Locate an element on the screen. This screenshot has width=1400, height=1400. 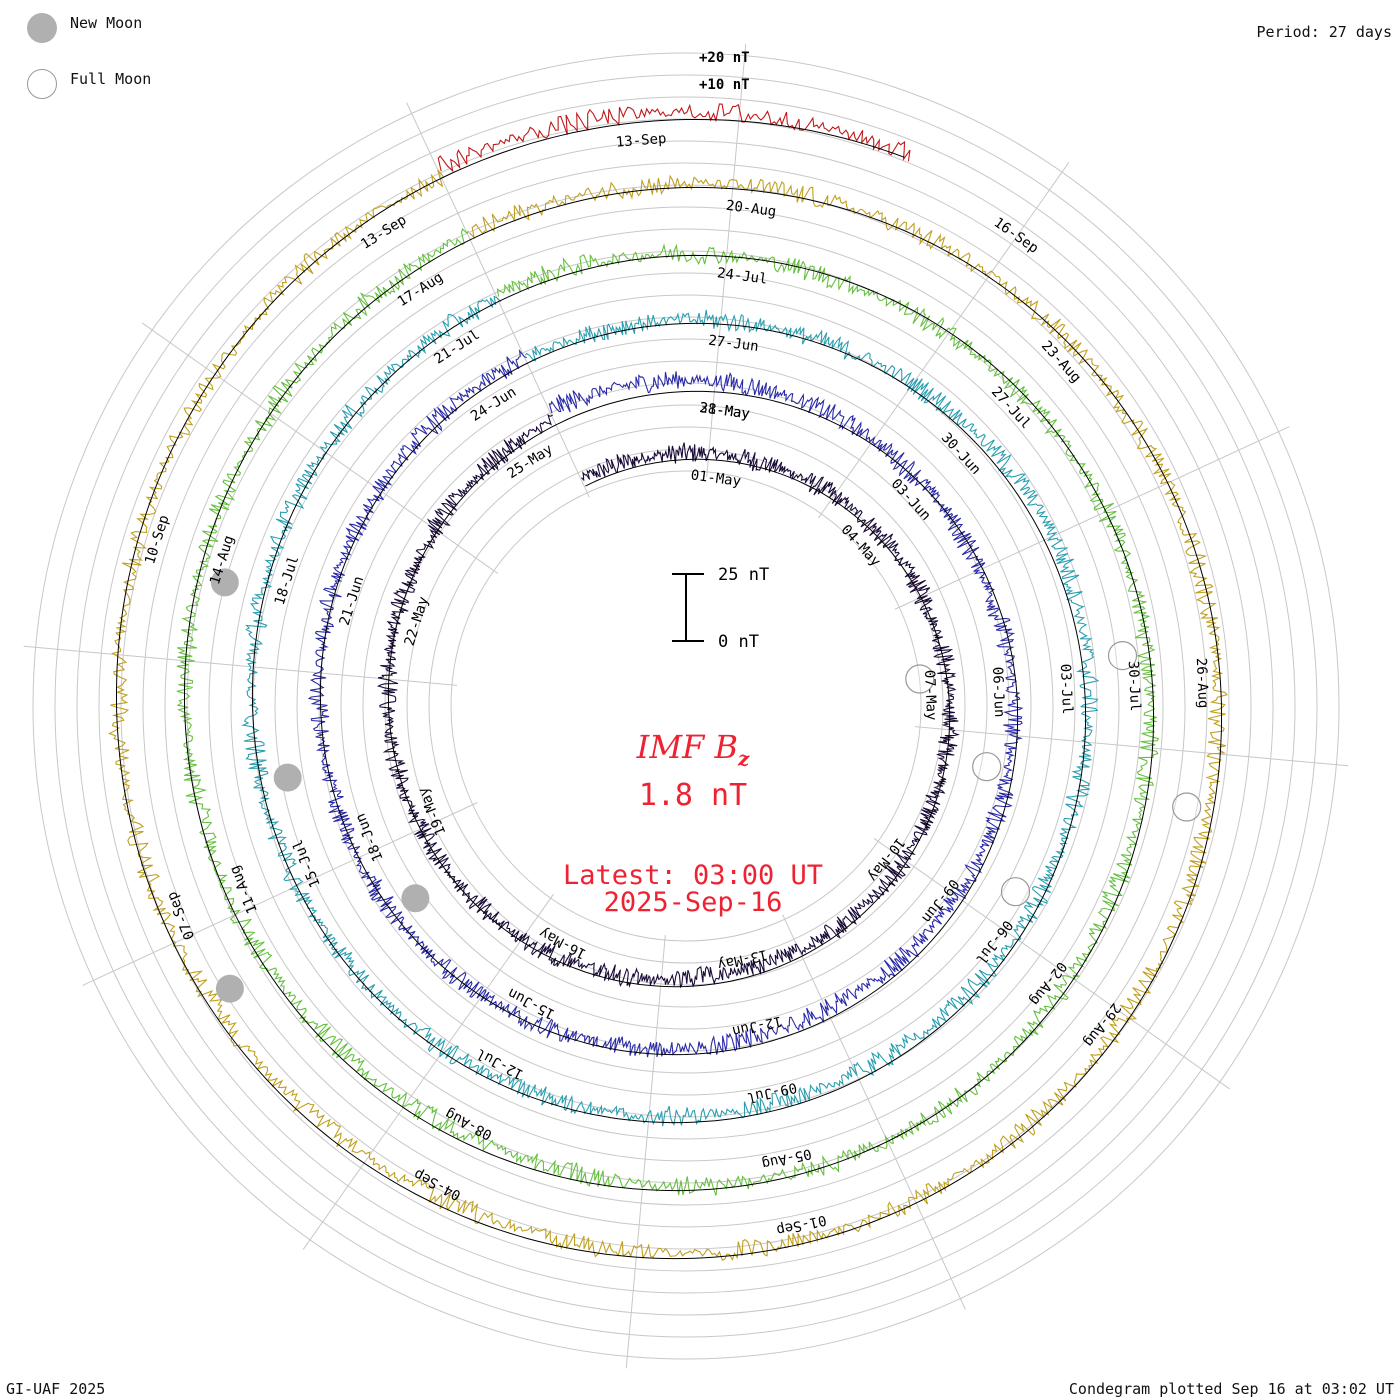
date-label: 01-May is located at coordinates (716, 478).